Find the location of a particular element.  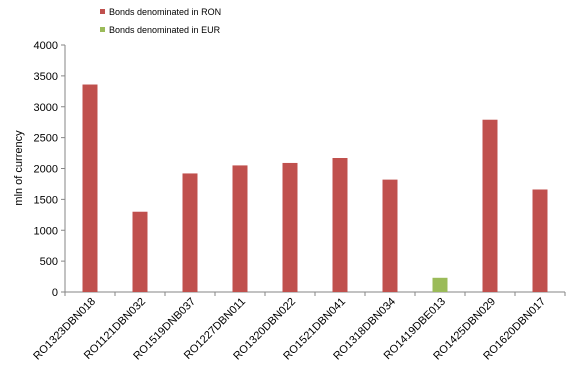

y-tick-label: 4000 is located at coordinates (46, 46).